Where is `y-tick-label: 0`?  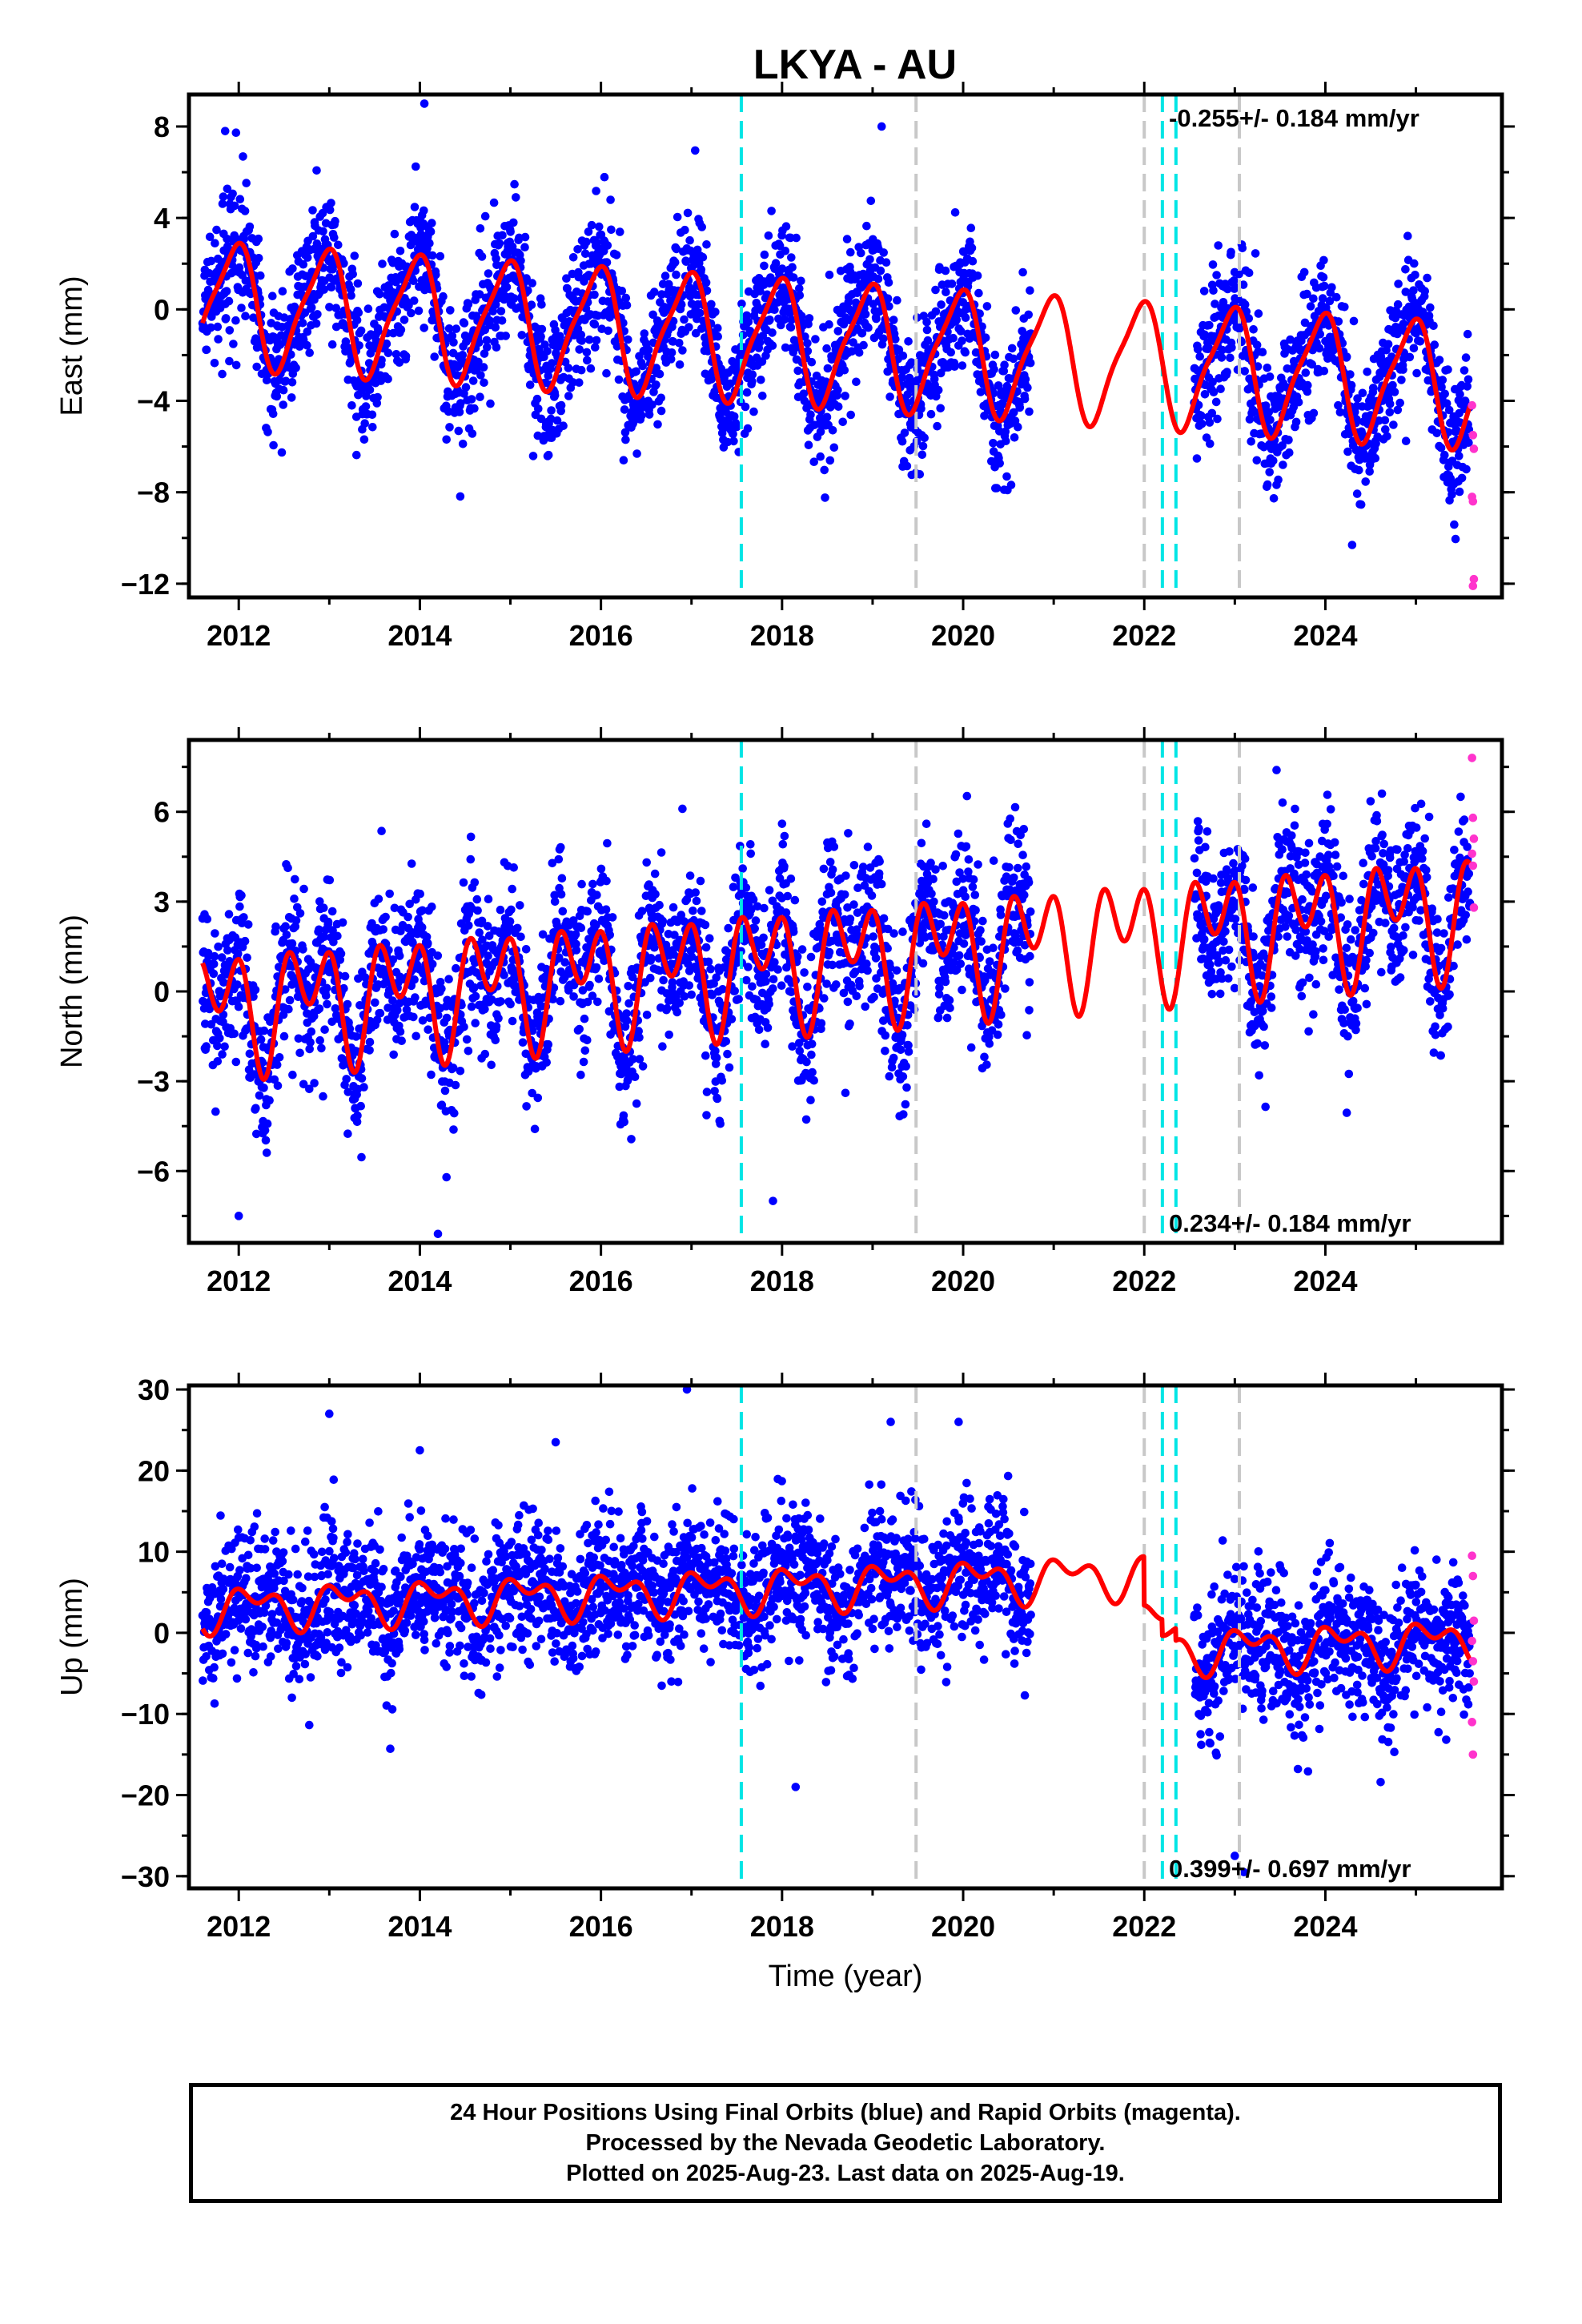 y-tick-label: 0 is located at coordinates (162, 309).